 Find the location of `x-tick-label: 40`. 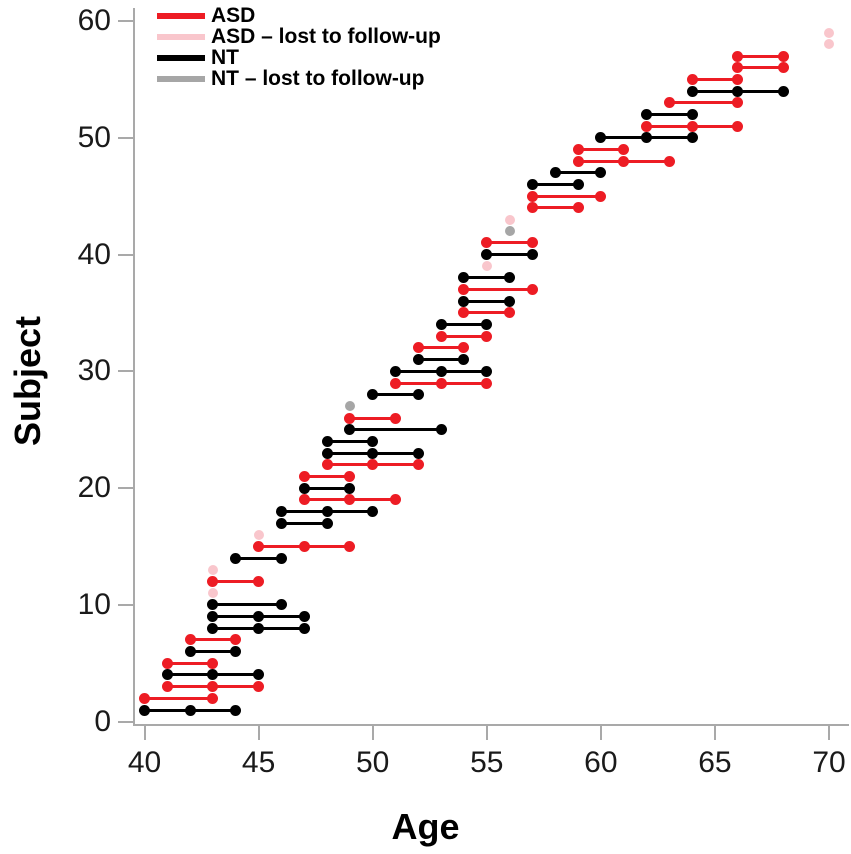

x-tick-label: 40 is located at coordinates (144, 762).